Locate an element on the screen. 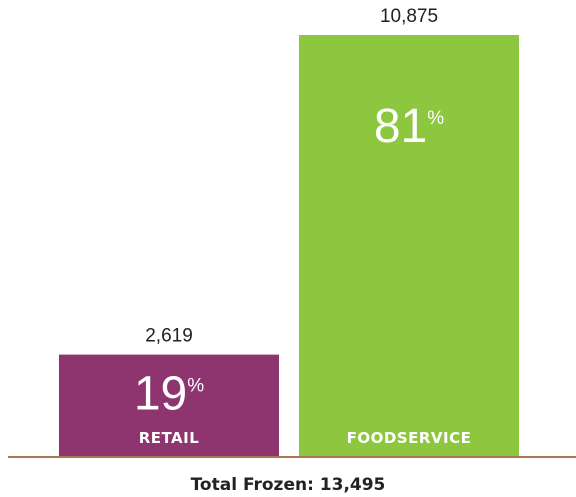 Image resolution: width=576 pixels, height=497 pixels. percent-label-retail: 19% is located at coordinates (169, 394).